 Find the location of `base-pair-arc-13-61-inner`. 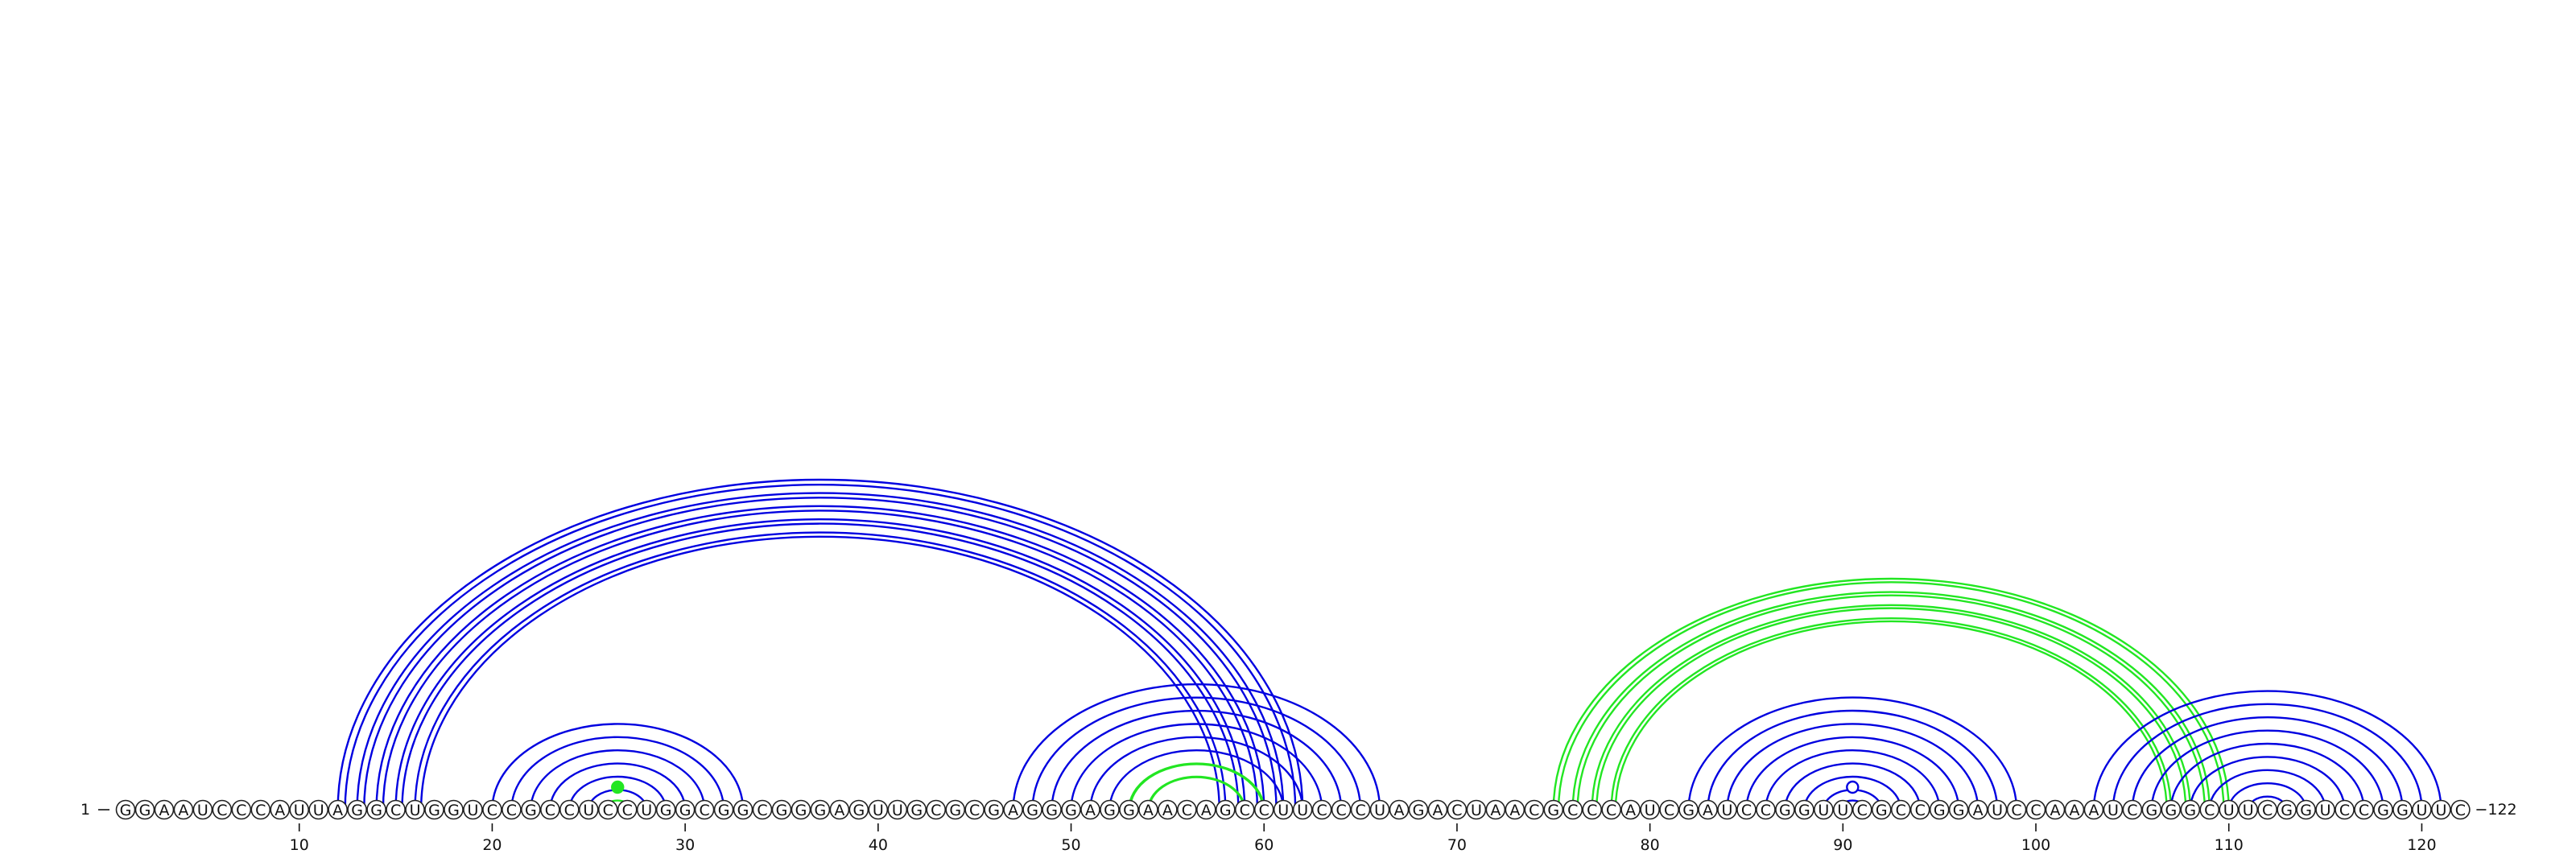

base-pair-arc-13-61-inner is located at coordinates (820, 654).